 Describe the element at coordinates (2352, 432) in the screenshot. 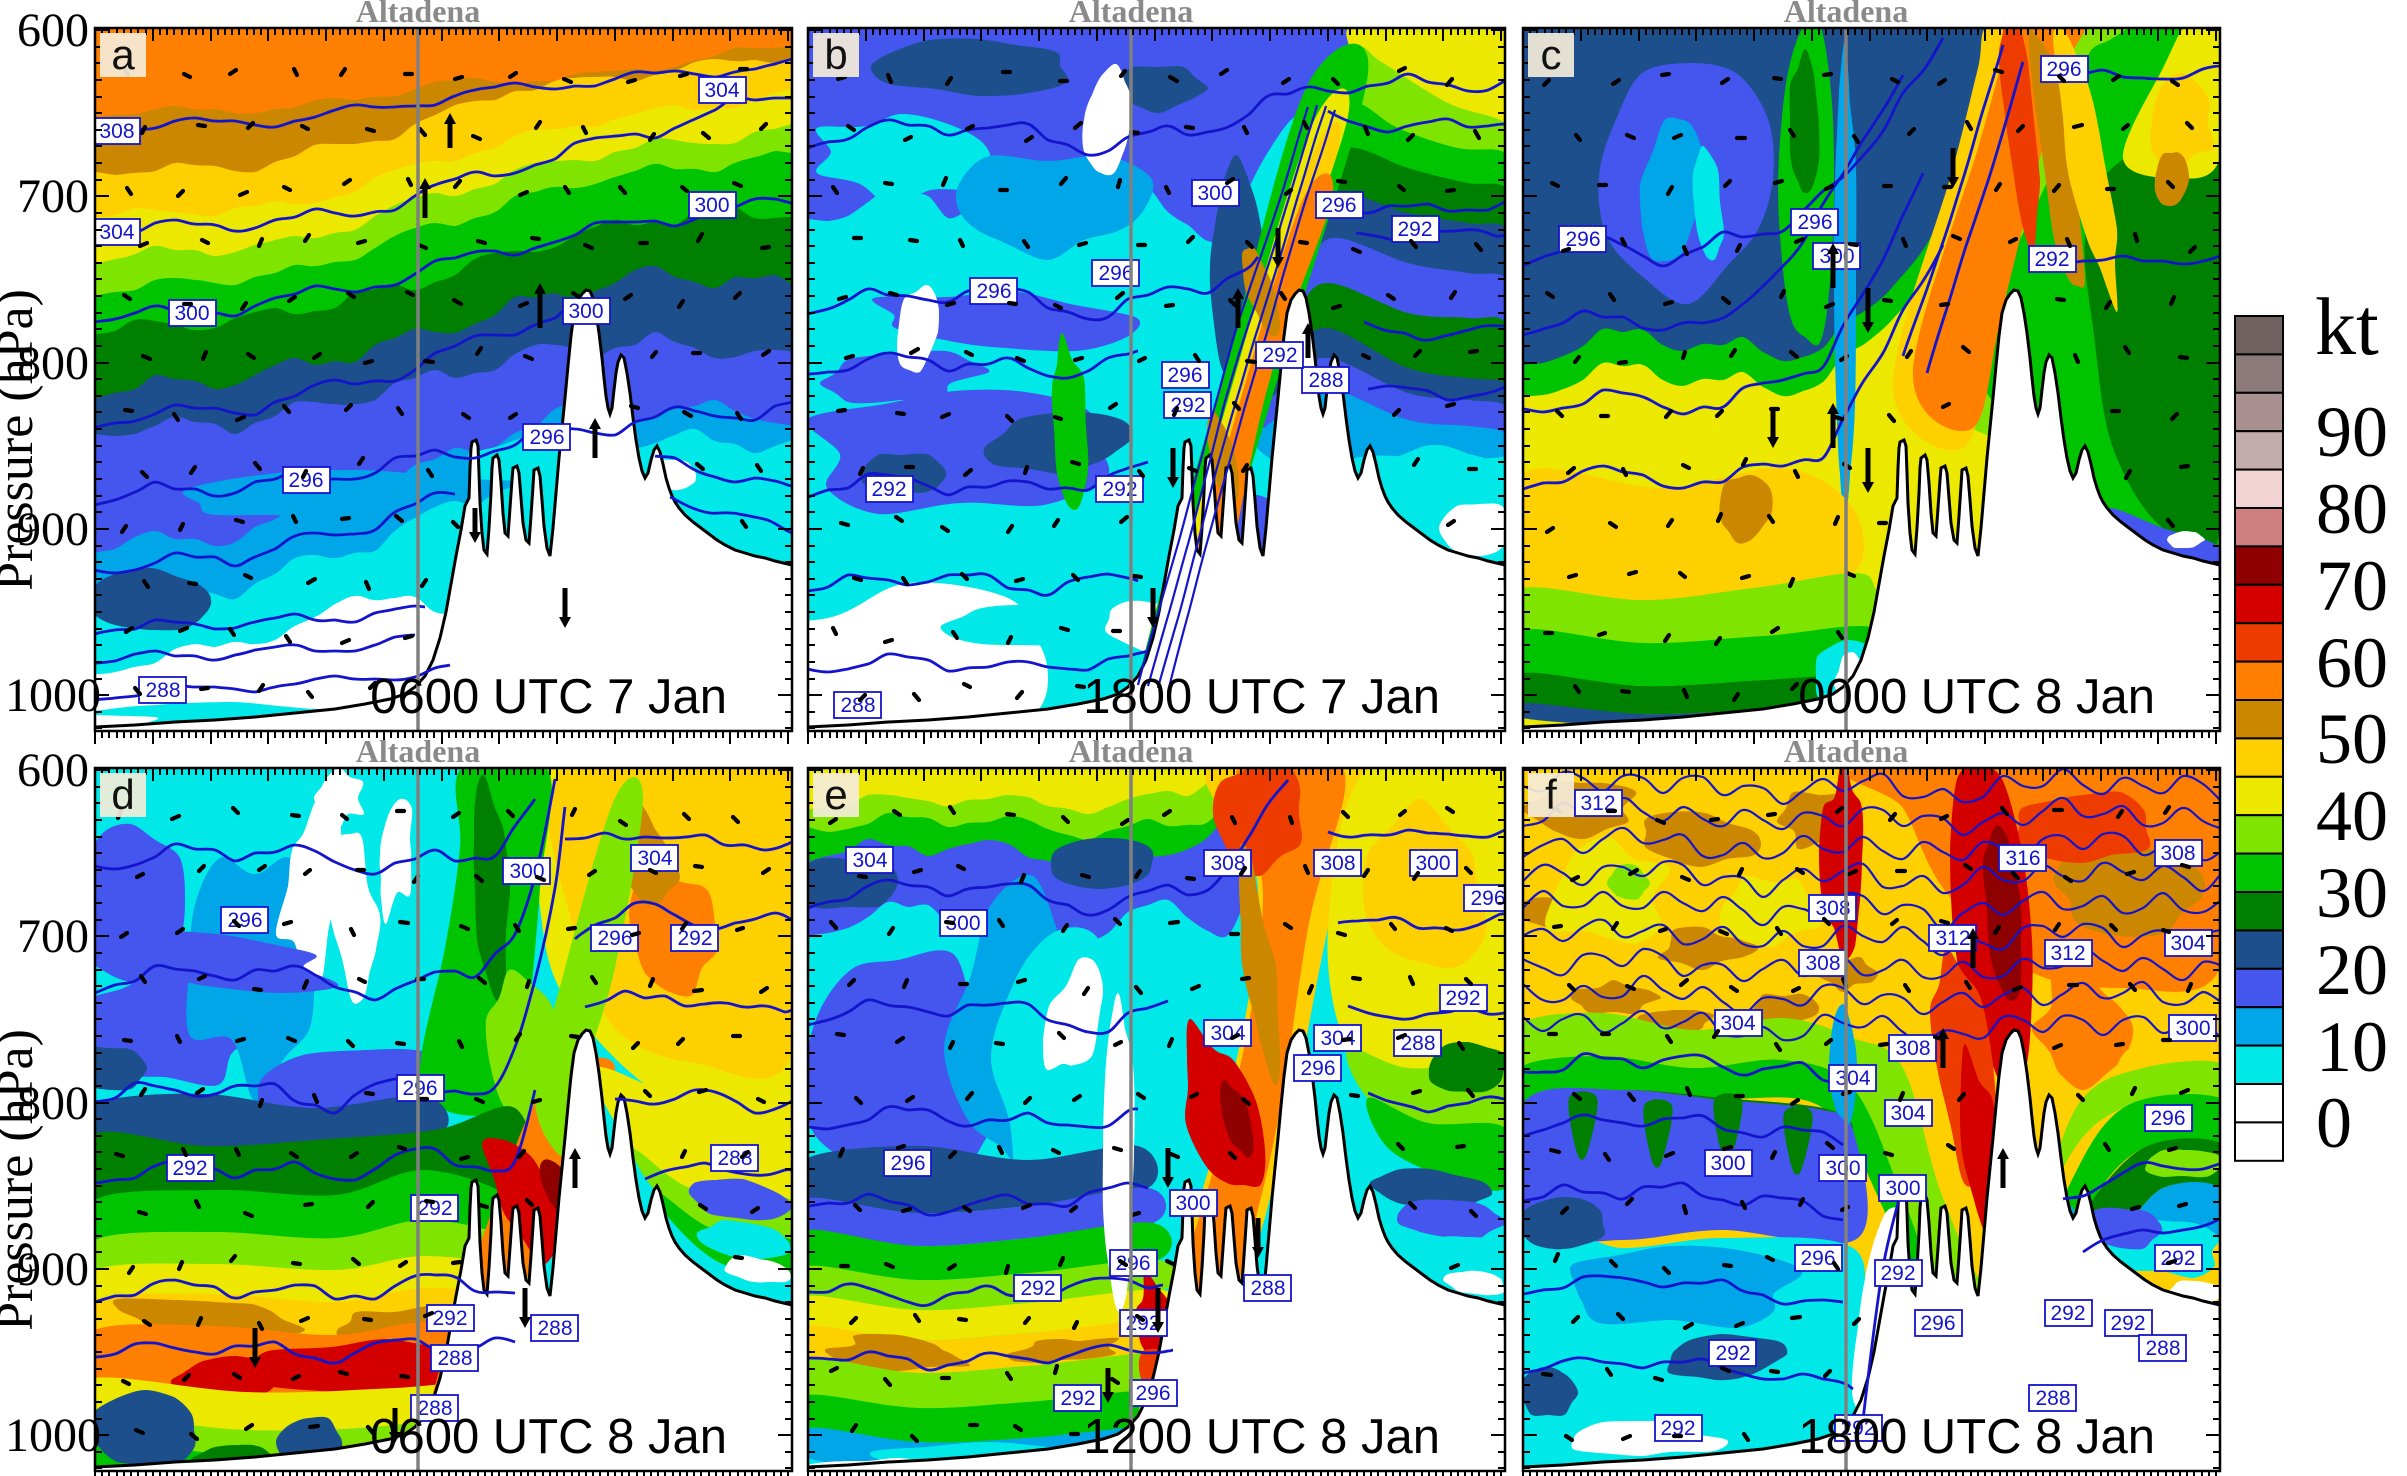

I see `svg-text: 90` at that location.